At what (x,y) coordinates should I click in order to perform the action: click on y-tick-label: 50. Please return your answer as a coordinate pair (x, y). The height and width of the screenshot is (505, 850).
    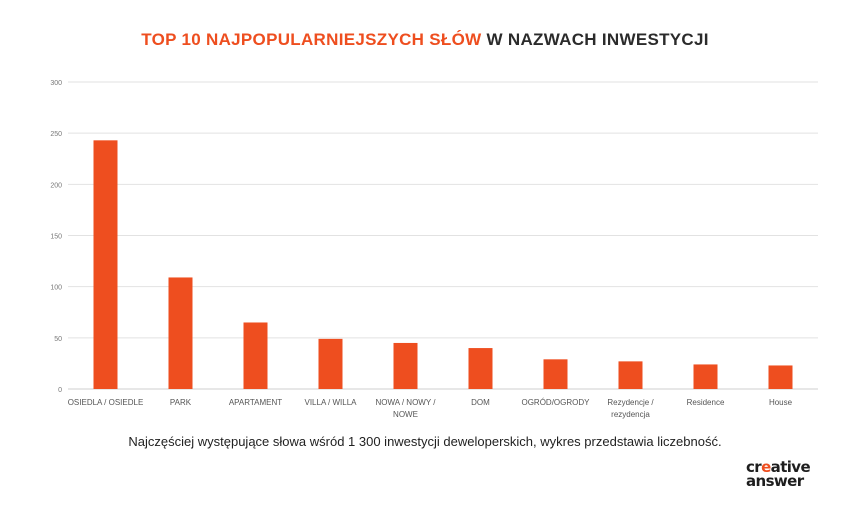
    Looking at the image, I should click on (58, 339).